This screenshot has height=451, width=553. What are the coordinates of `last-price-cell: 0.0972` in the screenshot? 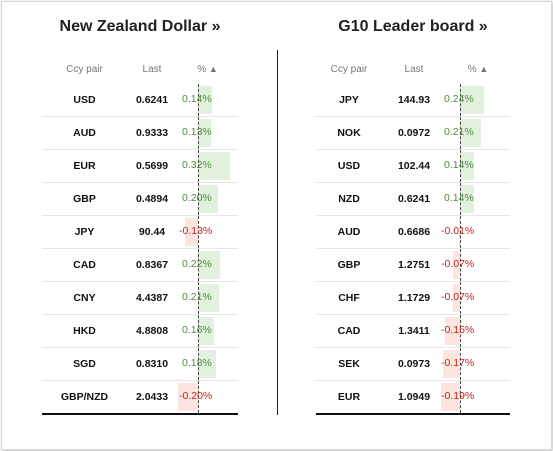 It's located at (414, 133).